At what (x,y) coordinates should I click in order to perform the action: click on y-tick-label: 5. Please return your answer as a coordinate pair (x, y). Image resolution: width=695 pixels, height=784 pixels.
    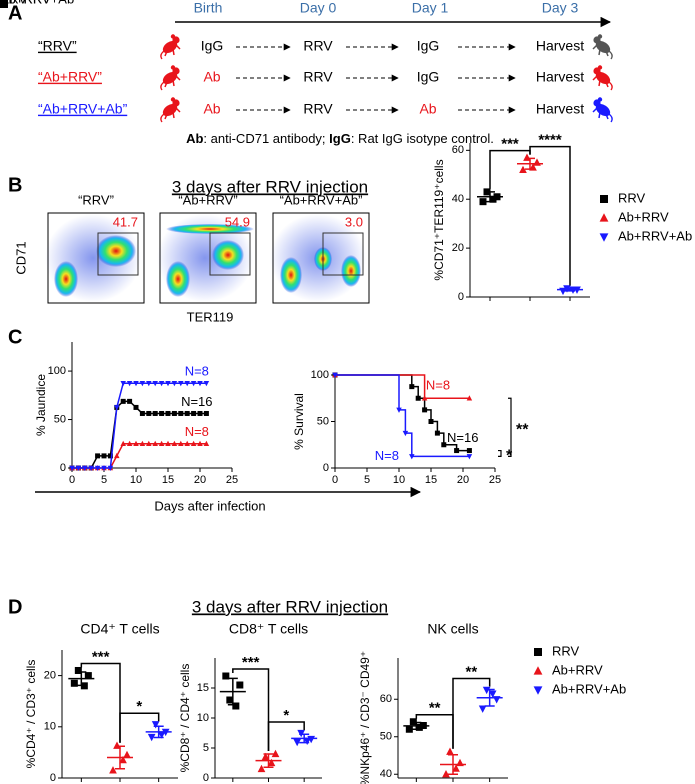
    Looking at the image, I should click on (206, 748).